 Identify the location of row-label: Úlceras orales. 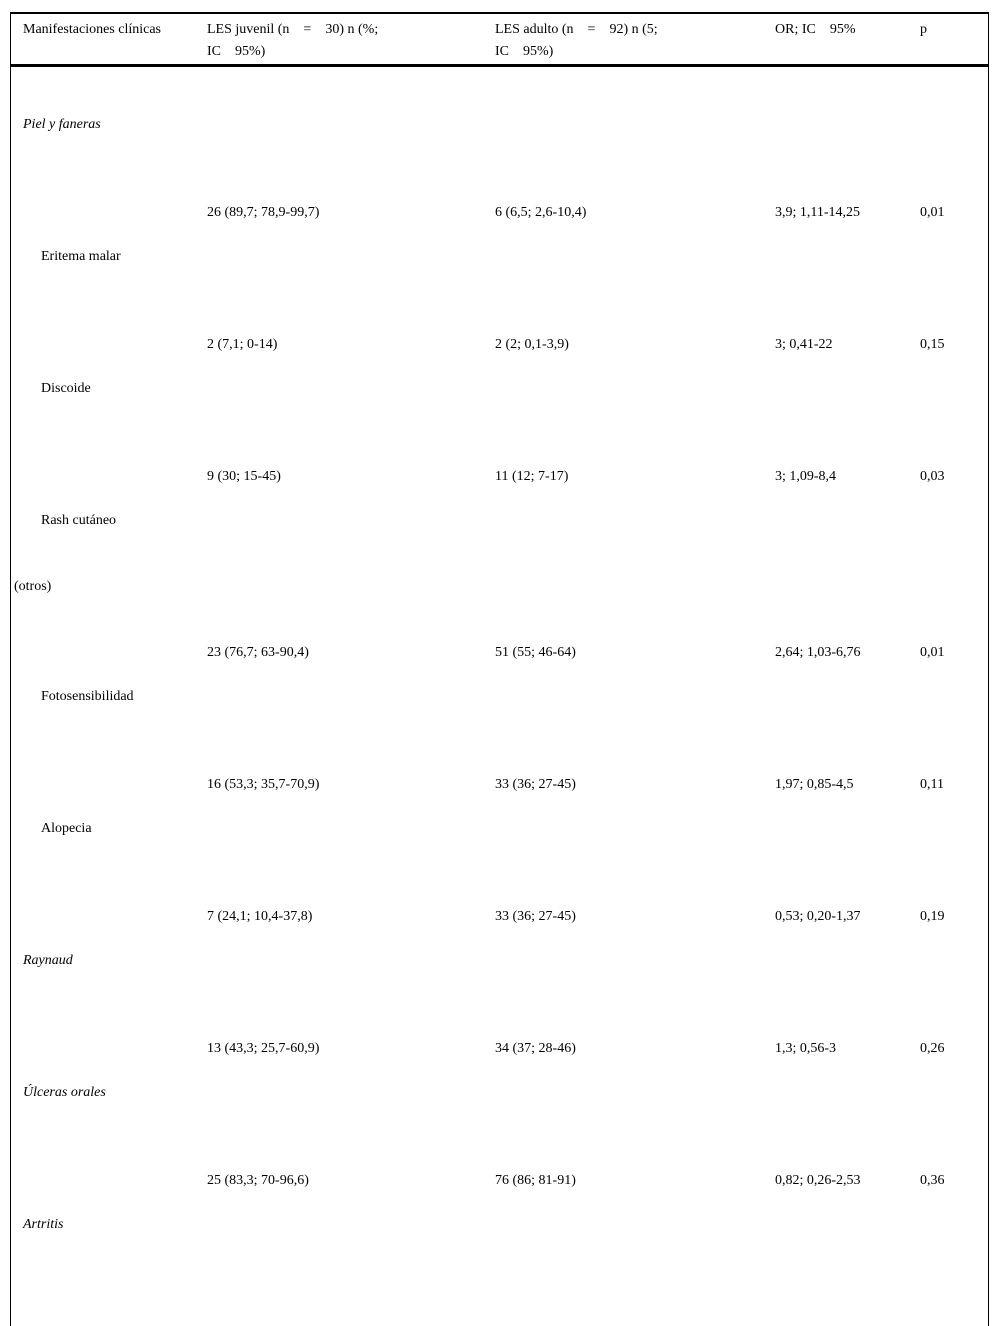
(64, 1092).